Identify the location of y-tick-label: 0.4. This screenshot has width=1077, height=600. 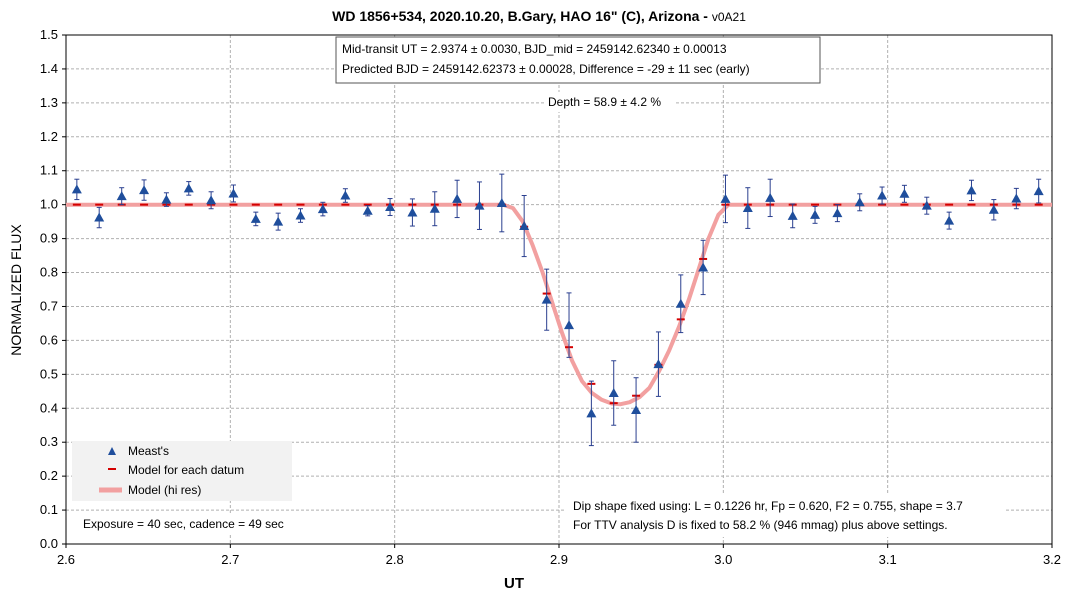
(49, 407).